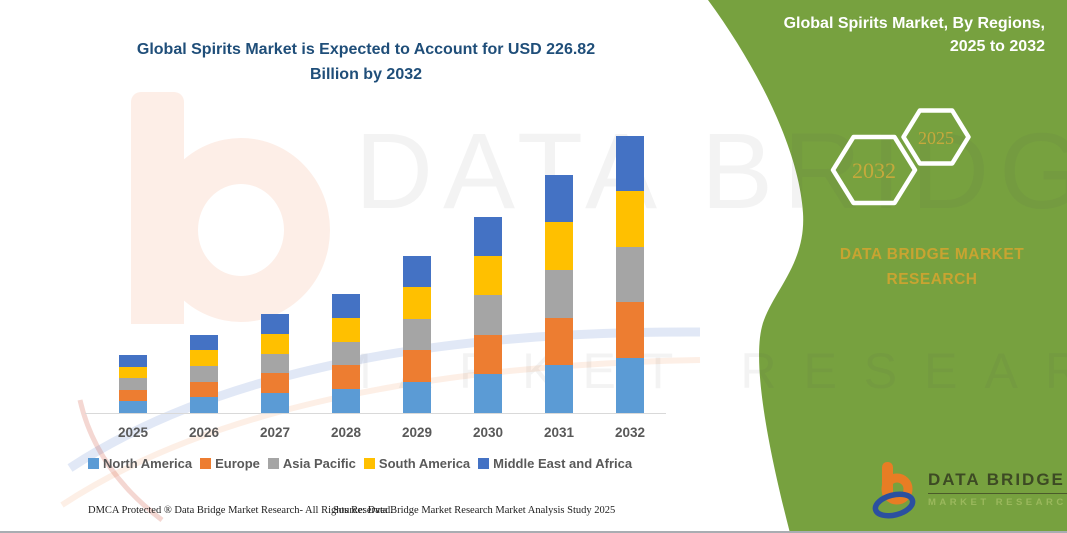 The height and width of the screenshot is (533, 1067). What do you see at coordinates (275, 343) in the screenshot?
I see `bar-segment-south-america-2027` at bounding box center [275, 343].